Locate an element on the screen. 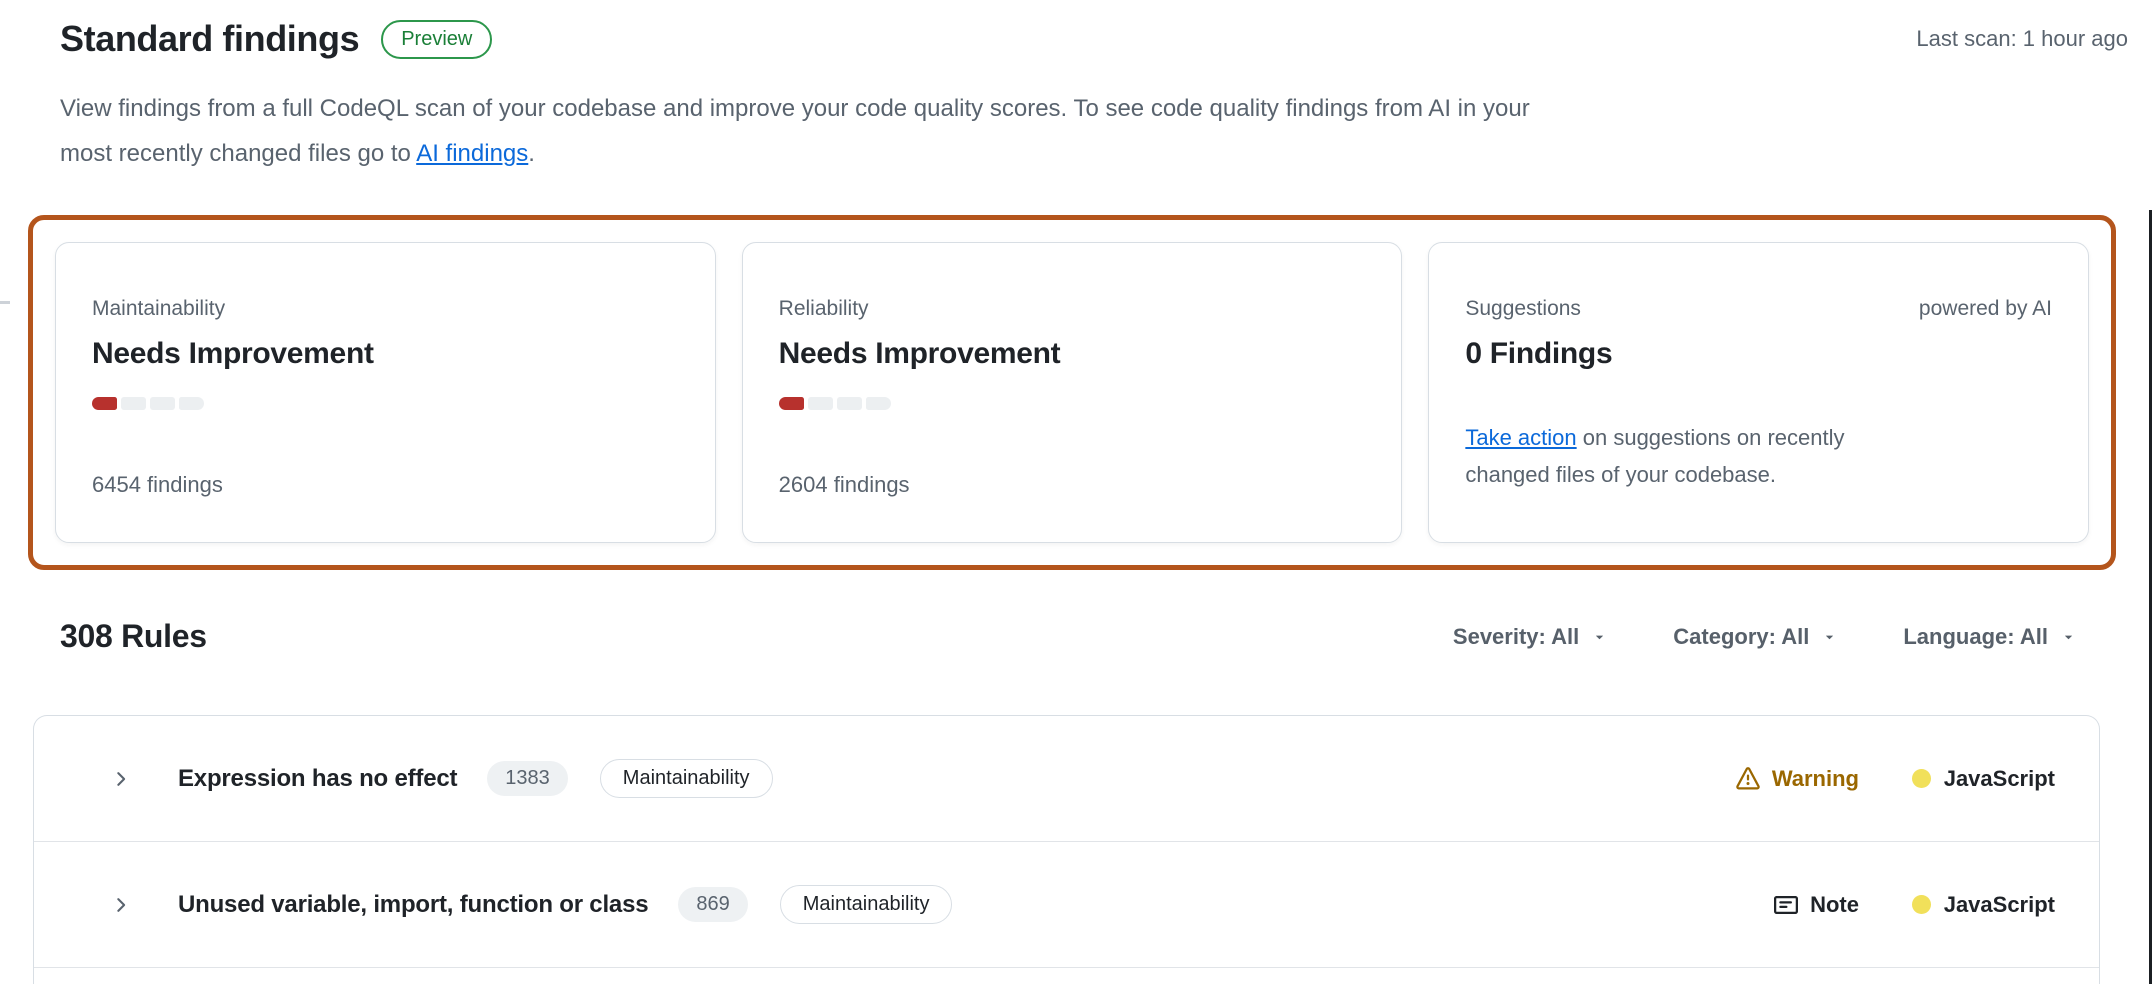  rules-count-heading: 308 Rules is located at coordinates (133, 636).